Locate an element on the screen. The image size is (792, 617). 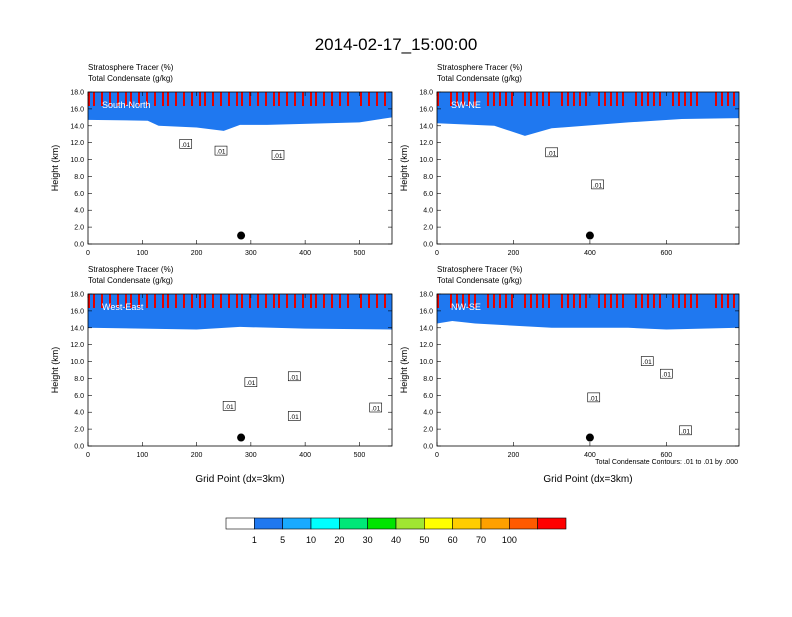
panel-name: West-East is located at coordinates (123, 307).